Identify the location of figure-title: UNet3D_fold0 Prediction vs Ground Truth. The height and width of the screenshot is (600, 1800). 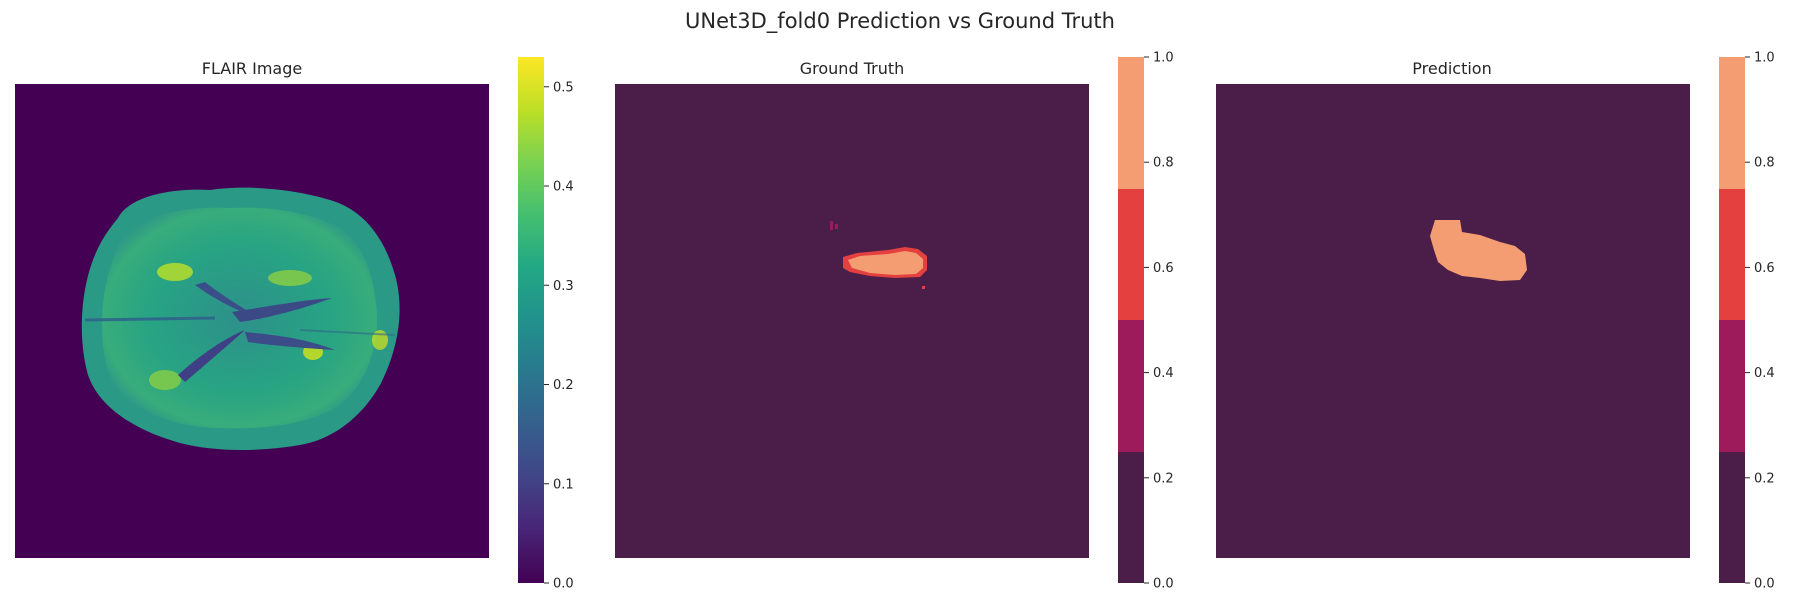
(900, 21).